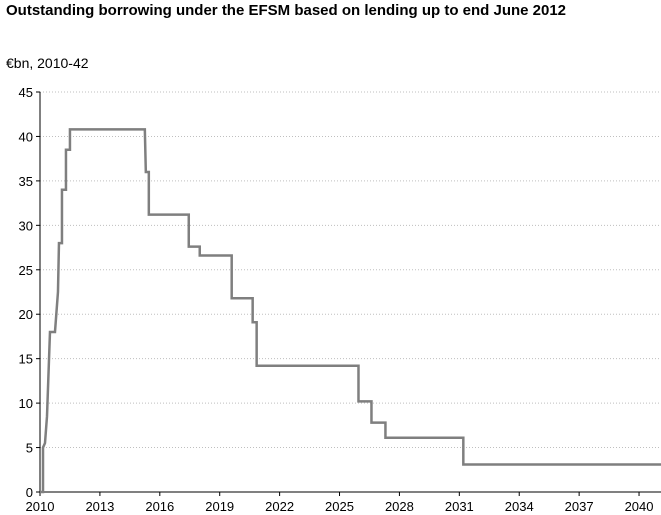 This screenshot has height=515, width=661. I want to click on y-tick-label: 30, so click(26, 225).